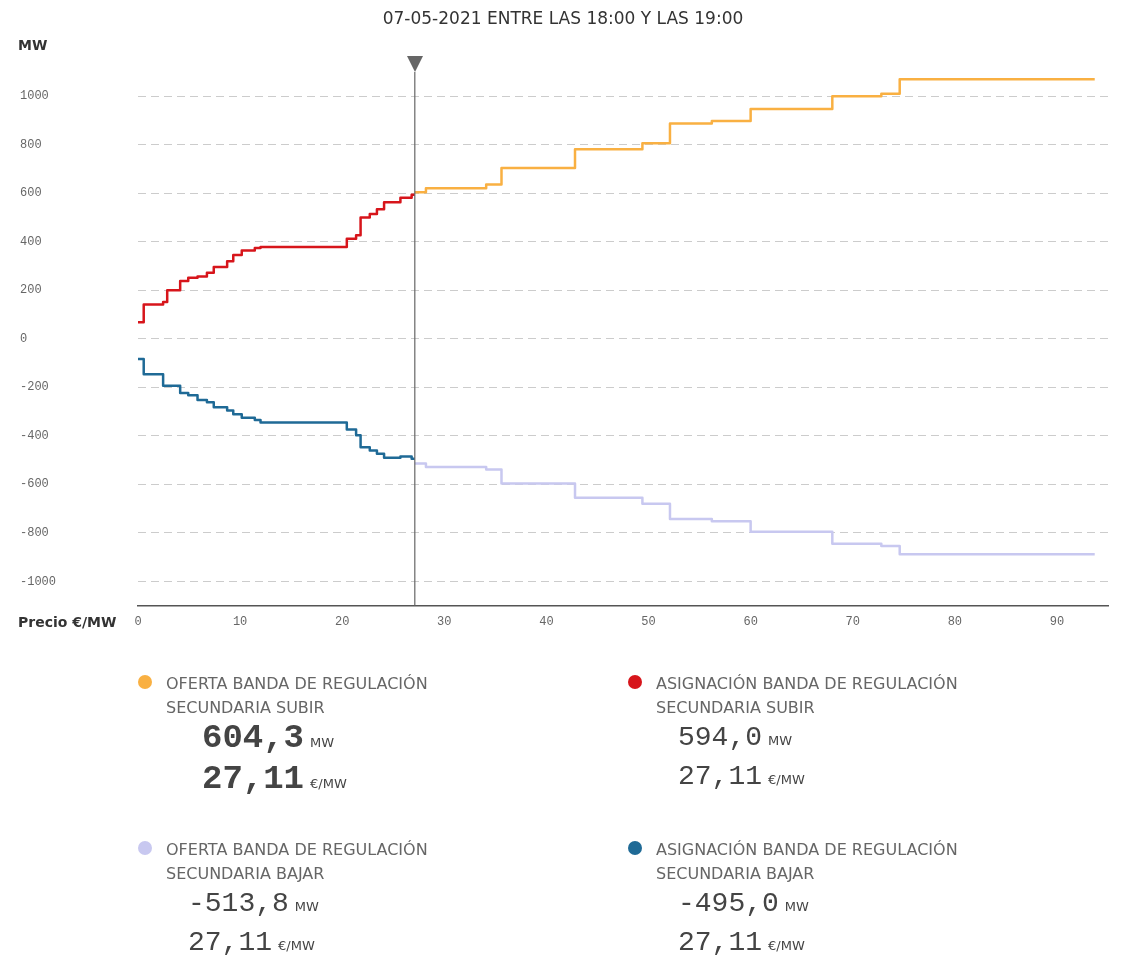  Describe the element at coordinates (34, 96) in the screenshot. I see `y-tick-label: 1000` at that location.